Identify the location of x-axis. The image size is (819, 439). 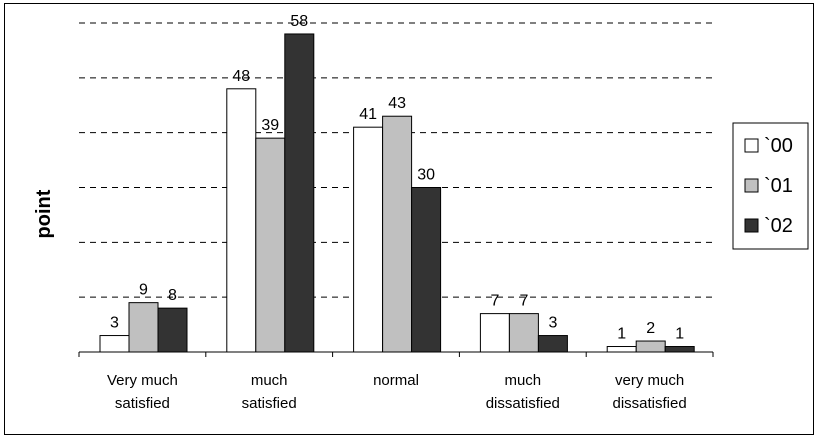
(396, 354).